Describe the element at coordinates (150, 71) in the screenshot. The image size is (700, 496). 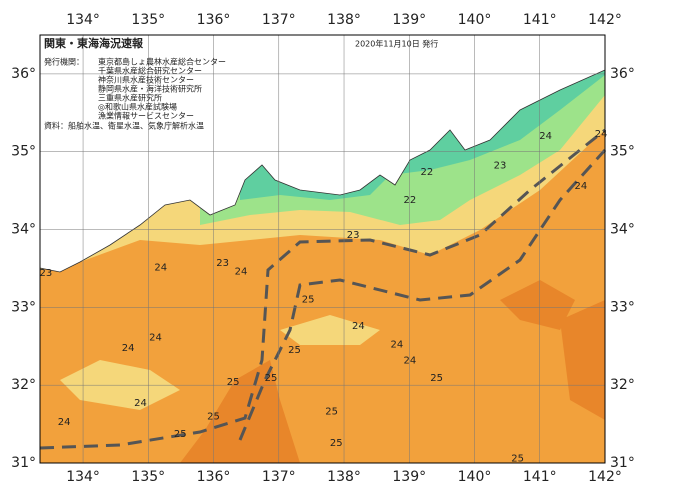
I see `issuer: 千葉県水産総合研究センター` at that location.